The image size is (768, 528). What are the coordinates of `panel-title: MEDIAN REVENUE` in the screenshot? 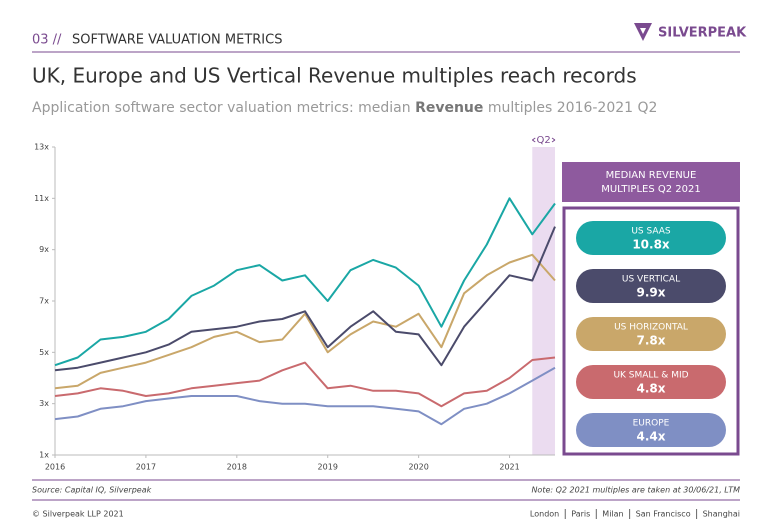 It's located at (651, 175).